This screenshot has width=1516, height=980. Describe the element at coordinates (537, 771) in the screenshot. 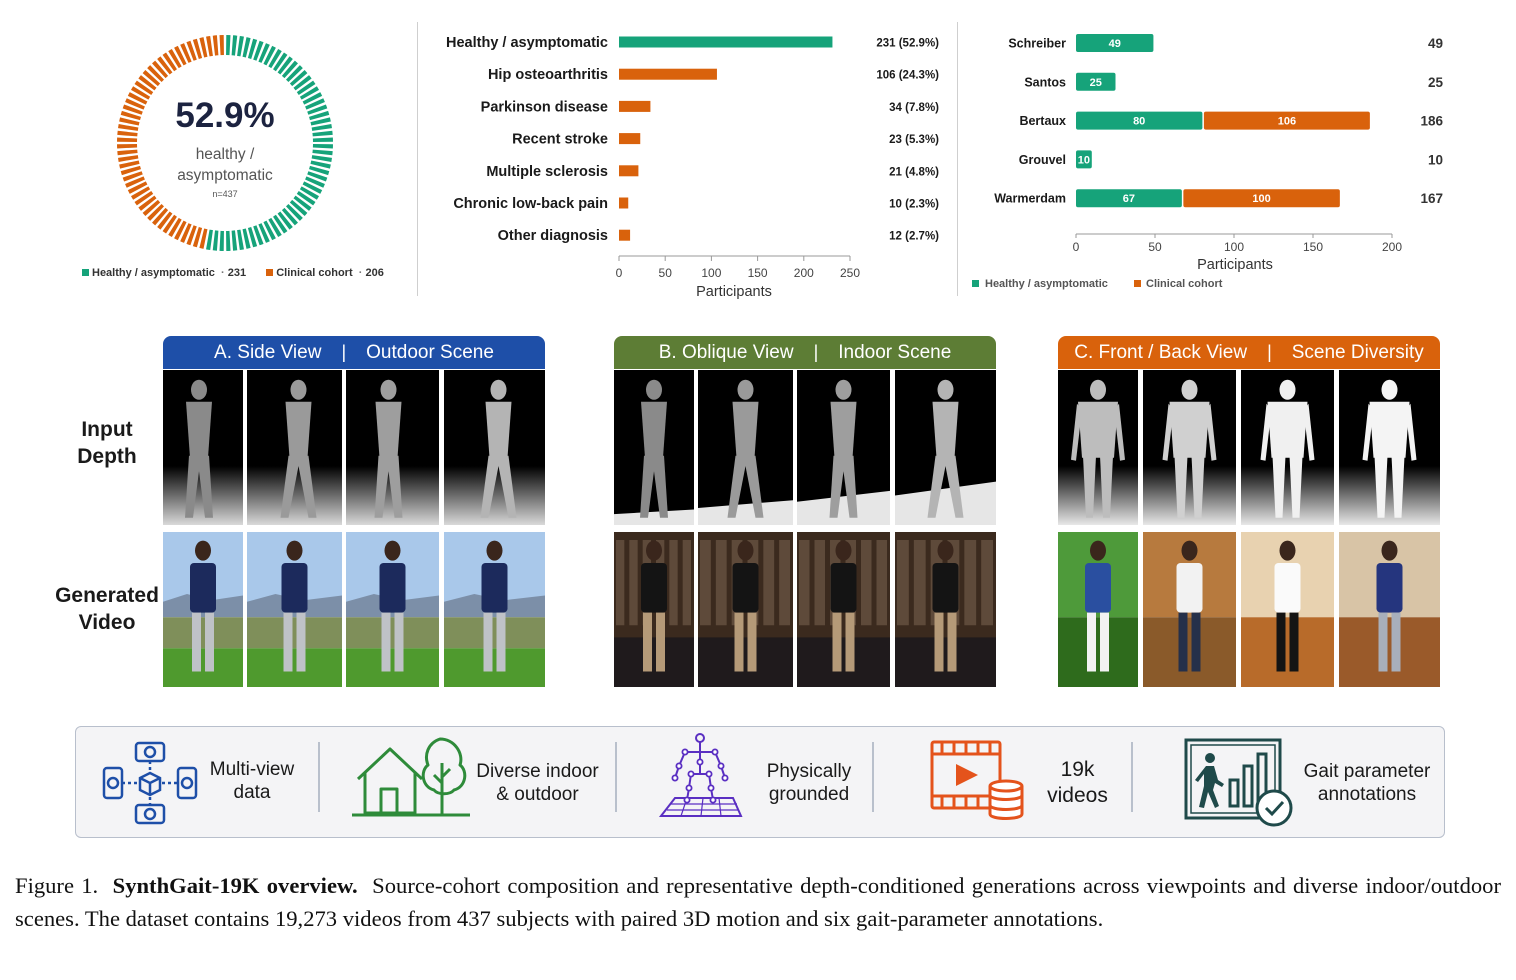

I see `feature-2-line-1: Diverse indoor` at that location.